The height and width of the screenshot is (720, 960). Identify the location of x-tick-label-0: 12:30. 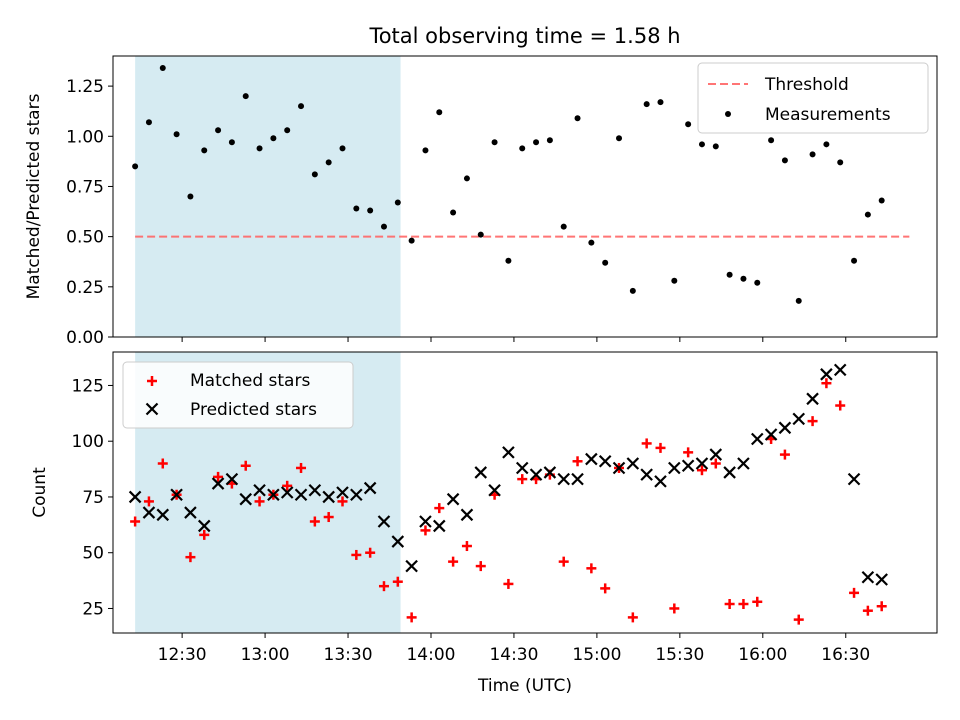
(182, 655).